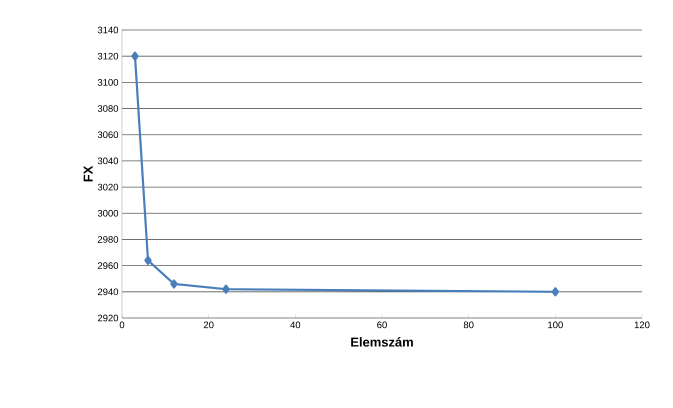 The height and width of the screenshot is (408, 673). I want to click on x-tick-label: 120, so click(642, 325).